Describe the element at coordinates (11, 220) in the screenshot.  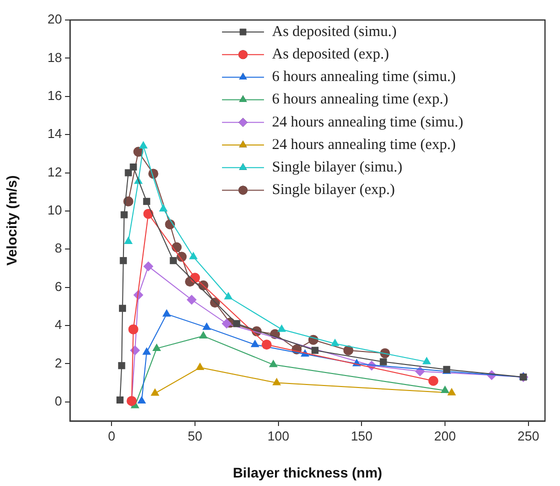
I see `y-axis-title: Velocity (m/s)` at that location.